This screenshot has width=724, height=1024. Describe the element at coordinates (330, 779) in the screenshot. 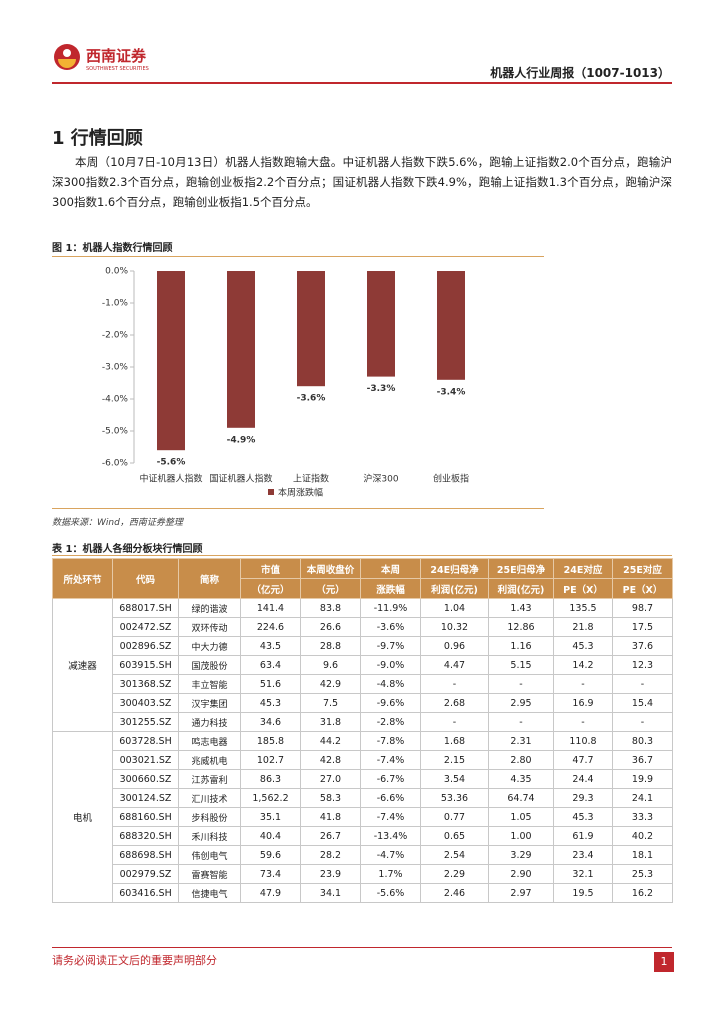

I see `table-cell: 27.0` at that location.